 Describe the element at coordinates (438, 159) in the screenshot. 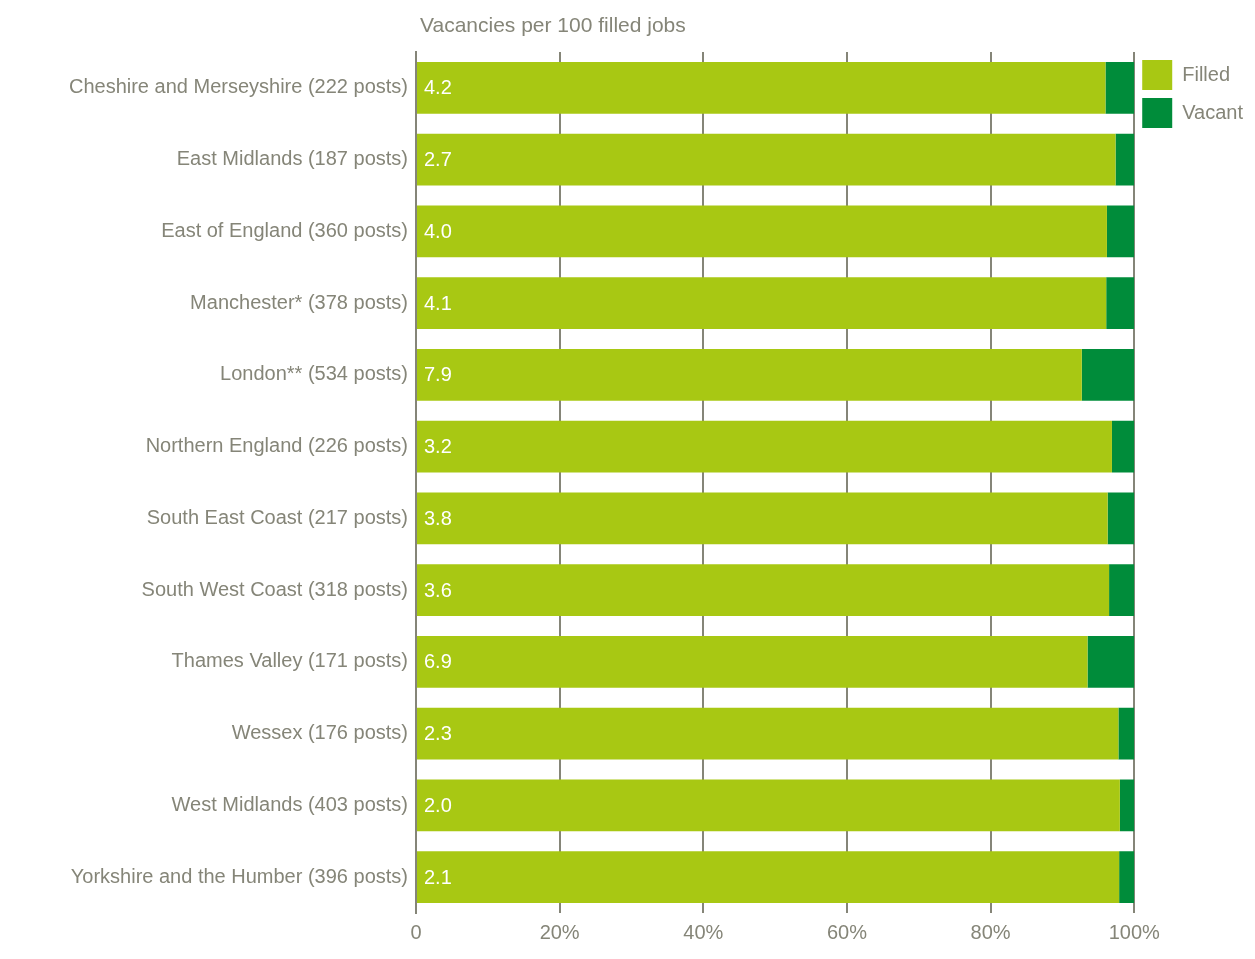

I see `annotation: 2.7` at that location.